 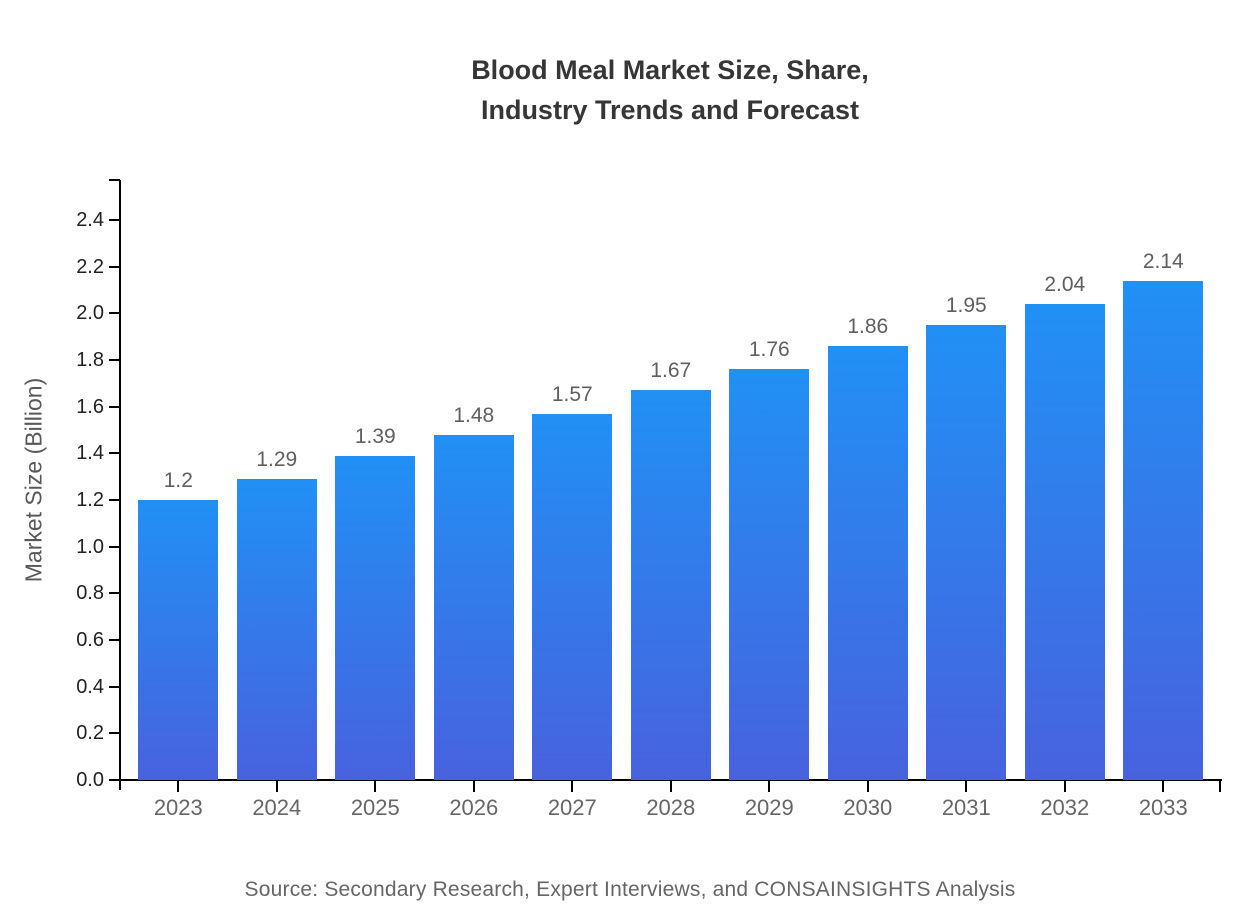 I want to click on bar-2033, so click(x=1163, y=530).